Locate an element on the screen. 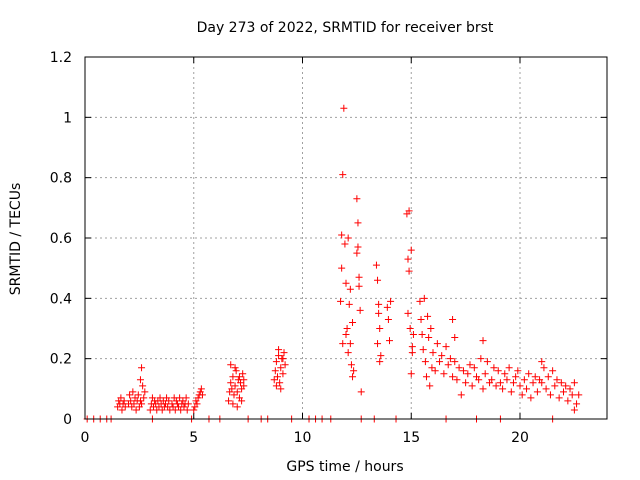 The image size is (640, 480). x-tick-label: 0 is located at coordinates (85, 438).